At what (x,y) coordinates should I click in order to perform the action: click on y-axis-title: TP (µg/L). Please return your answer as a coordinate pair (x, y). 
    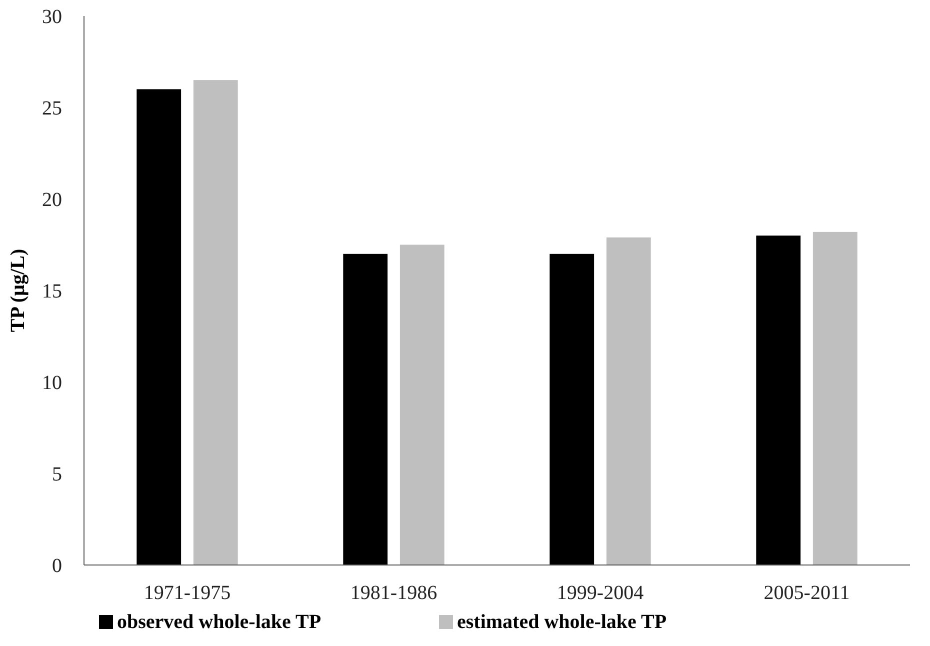
    Looking at the image, I should click on (18, 290).